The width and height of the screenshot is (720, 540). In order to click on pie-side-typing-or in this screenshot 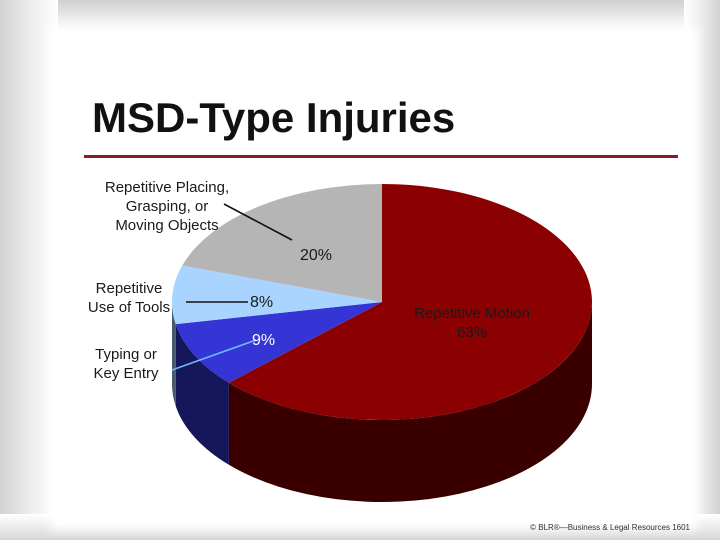, I will do `click(202, 394)`.